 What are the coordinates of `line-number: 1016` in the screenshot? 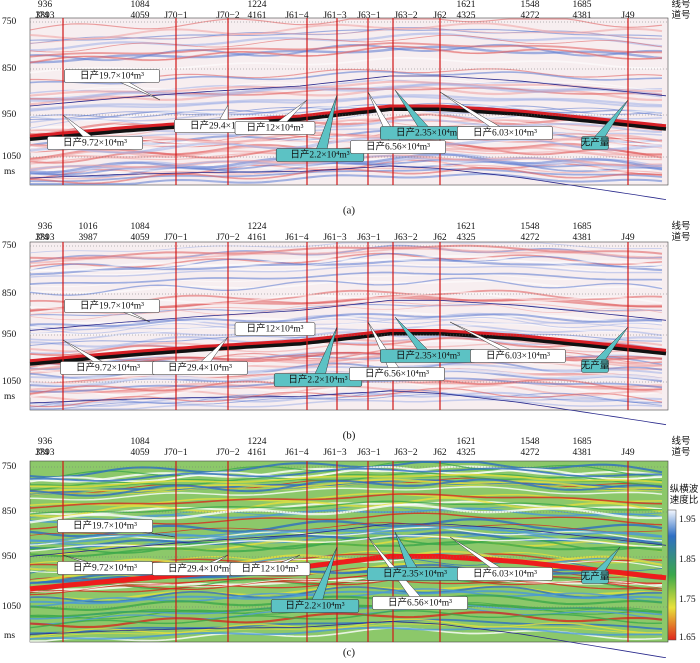 It's located at (88, 227).